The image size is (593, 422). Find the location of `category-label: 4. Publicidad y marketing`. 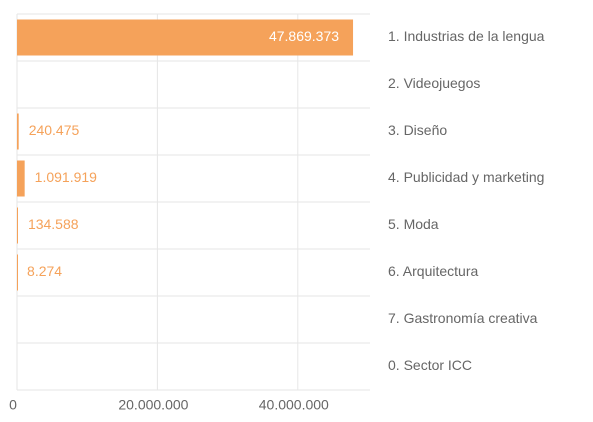

category-label: 4. Publicidad y marketing is located at coordinates (466, 177).